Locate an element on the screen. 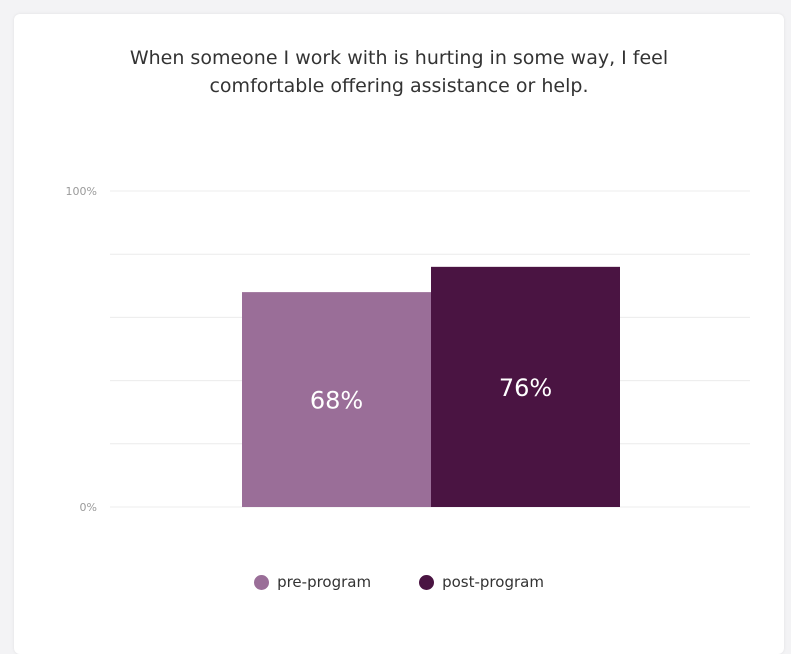  bar-post-program is located at coordinates (525, 386).